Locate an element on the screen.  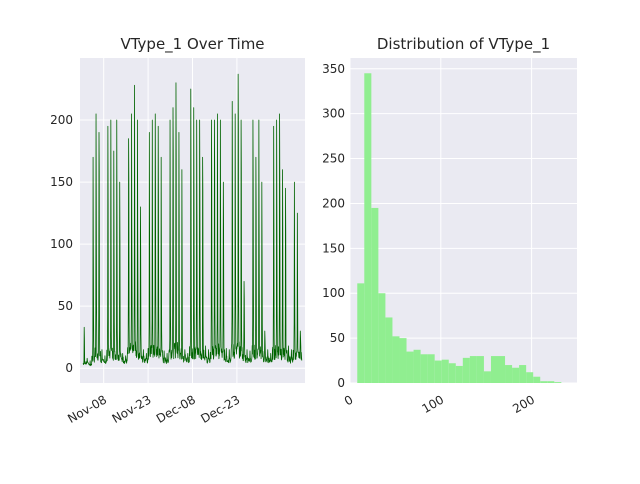
timeseries-y-tick-label: 150 is located at coordinates (61, 182).